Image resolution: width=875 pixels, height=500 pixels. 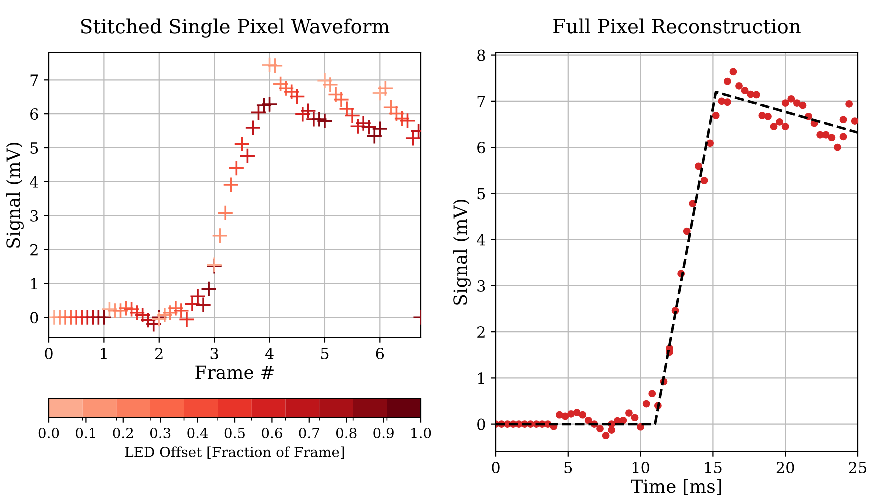 What do you see at coordinates (482, 56) in the screenshot?
I see `y-tick-label: 8` at bounding box center [482, 56].